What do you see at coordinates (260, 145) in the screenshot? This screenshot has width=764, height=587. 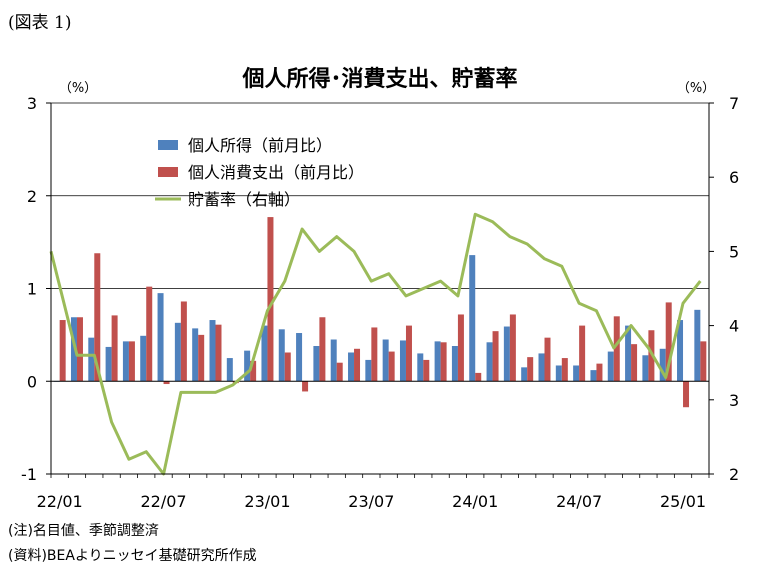 I see `legend-label: 個人所得（前月比）` at bounding box center [260, 145].